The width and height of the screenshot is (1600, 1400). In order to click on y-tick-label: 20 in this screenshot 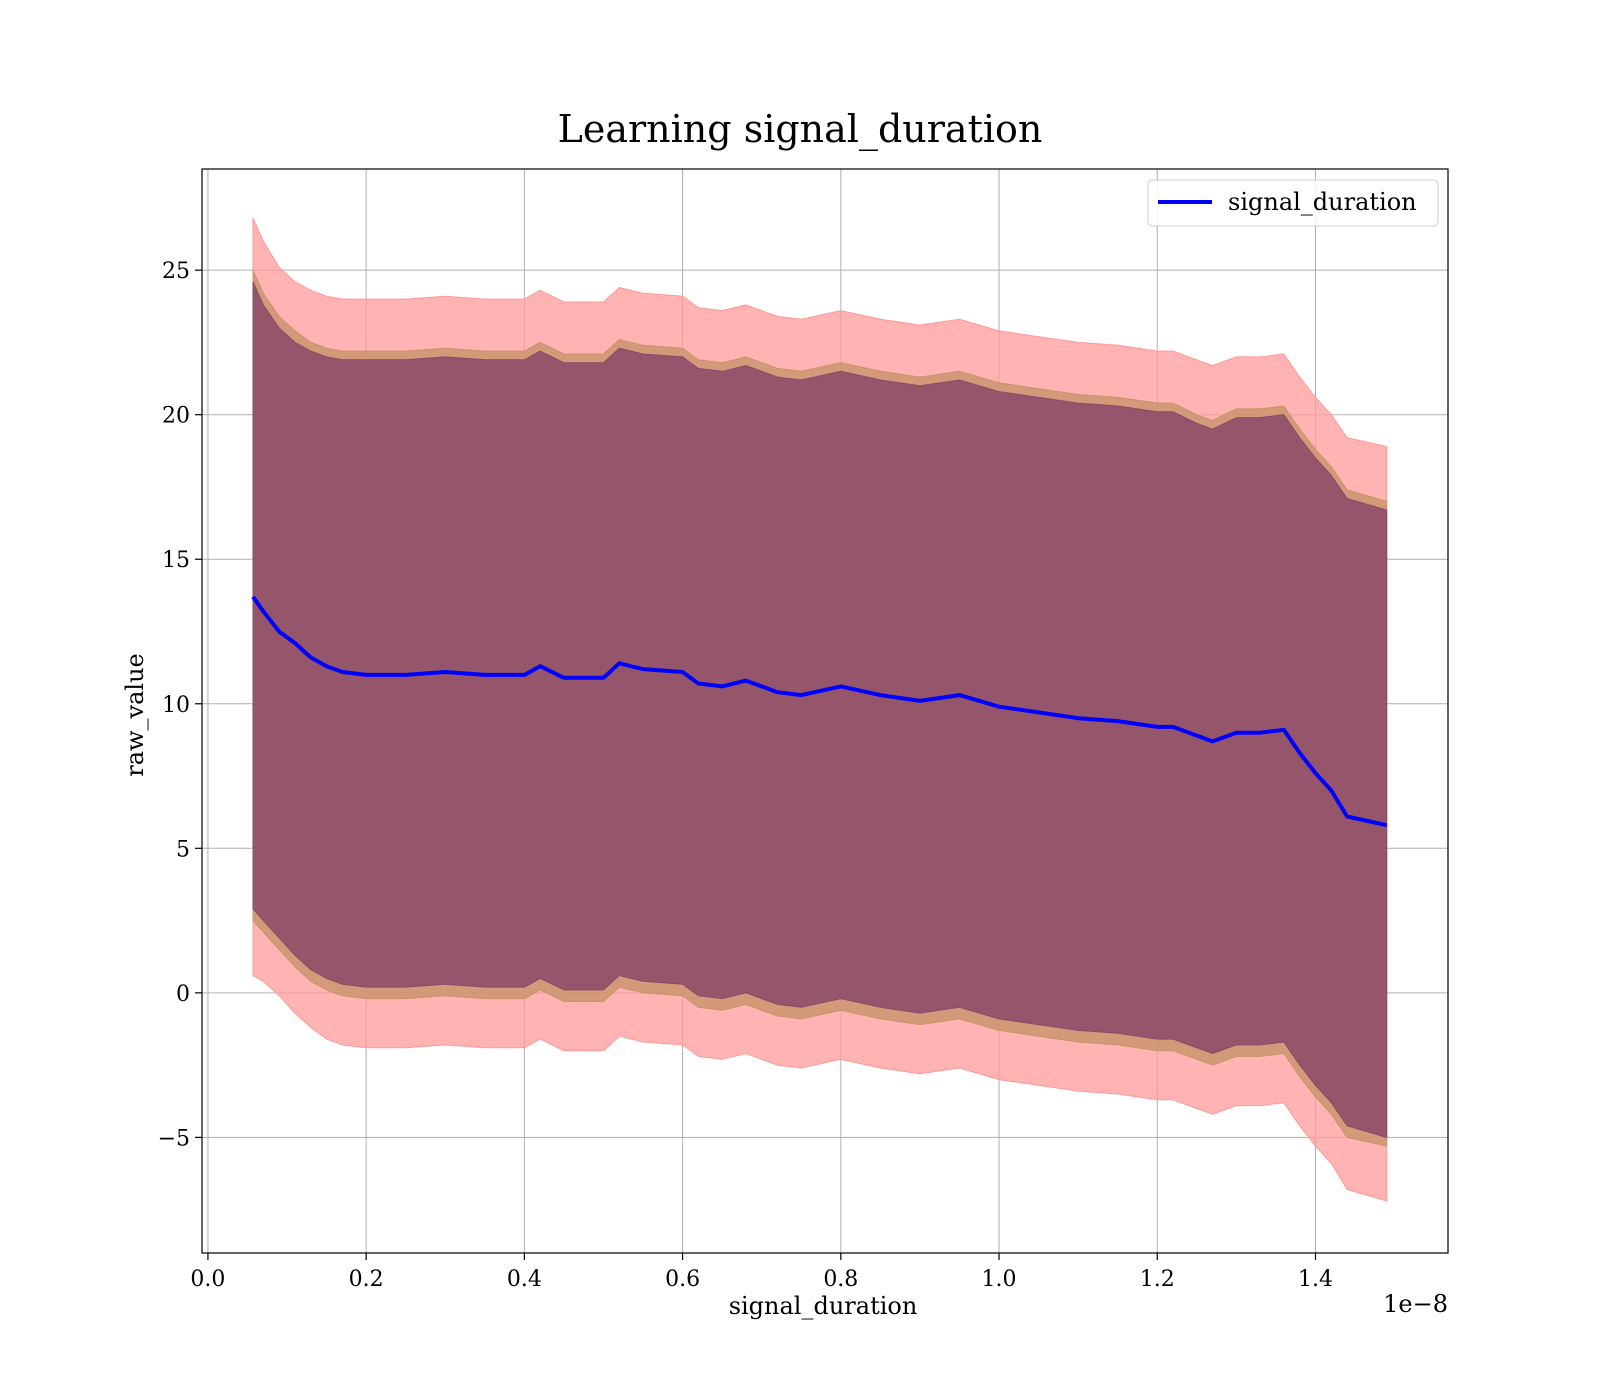, I will do `click(176, 416)`.